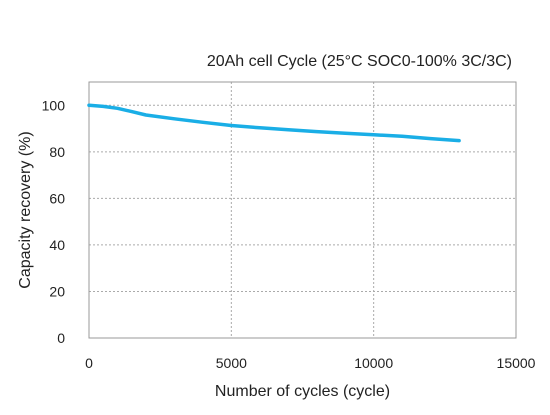 The height and width of the screenshot is (415, 550). I want to click on x-tick-label-0: 0, so click(89, 363).